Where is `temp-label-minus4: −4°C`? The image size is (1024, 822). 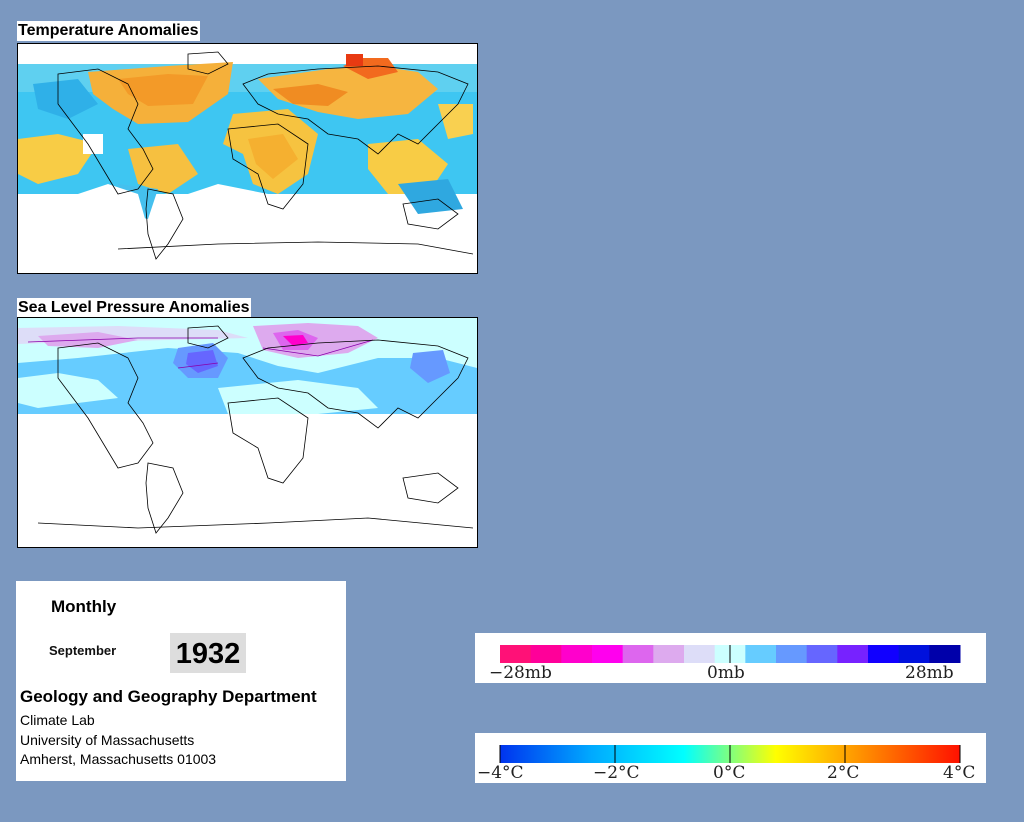
temp-label-minus4: −4°C is located at coordinates (500, 773).